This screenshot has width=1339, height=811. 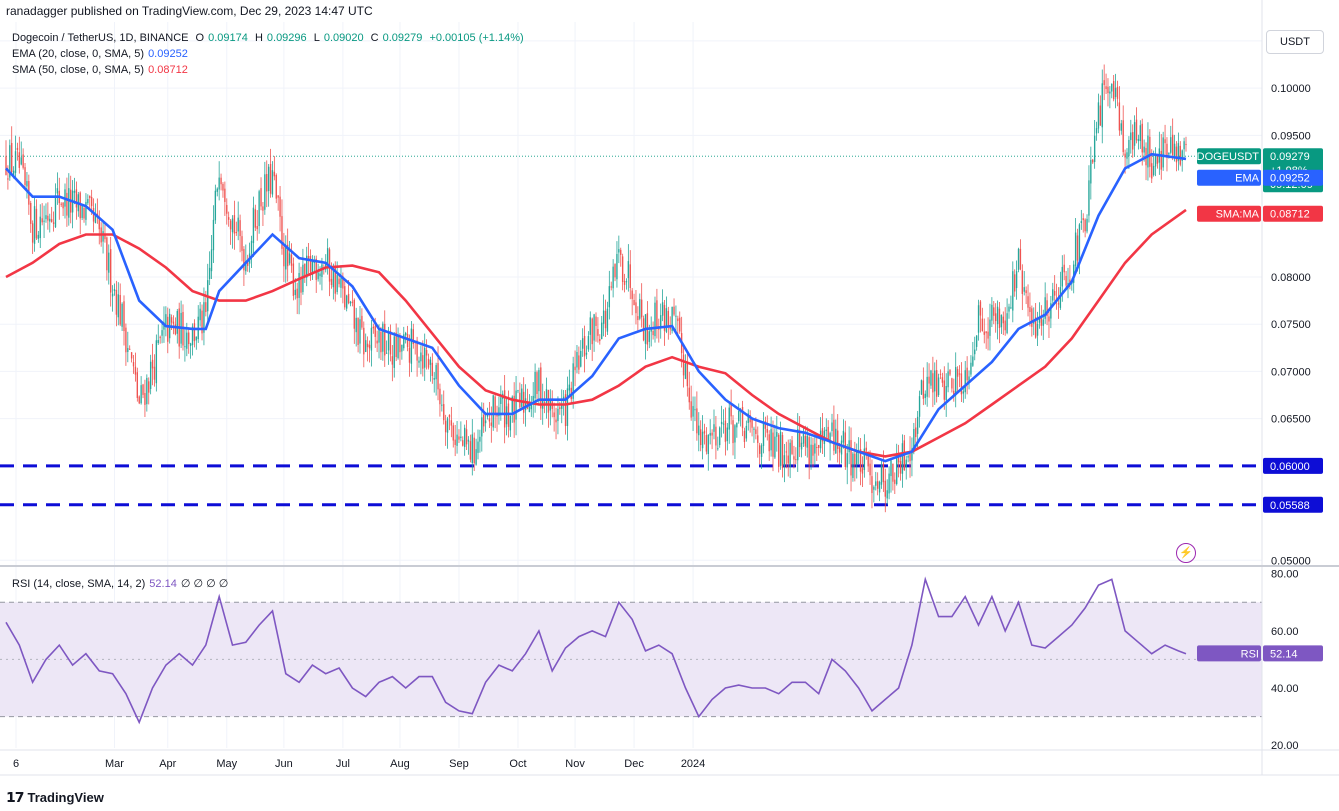 What do you see at coordinates (1295, 42) in the screenshot?
I see `currency-button: USDT` at bounding box center [1295, 42].